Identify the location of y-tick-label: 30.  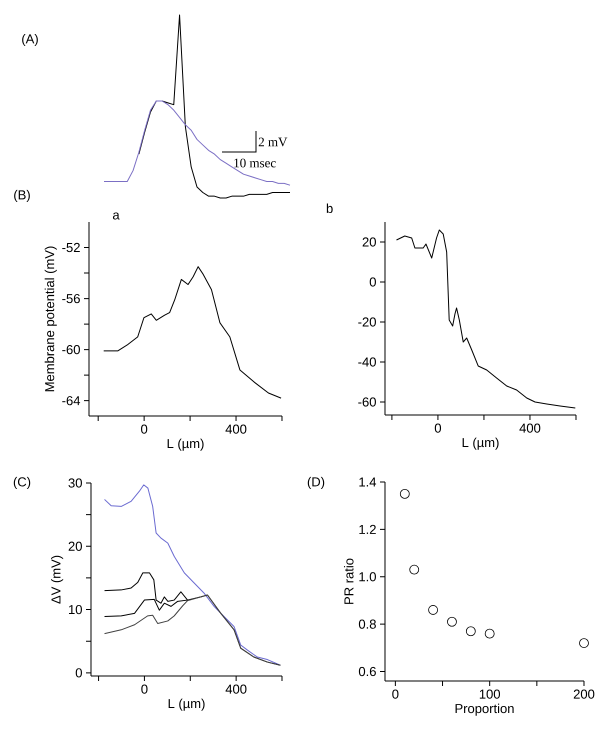
(75, 483).